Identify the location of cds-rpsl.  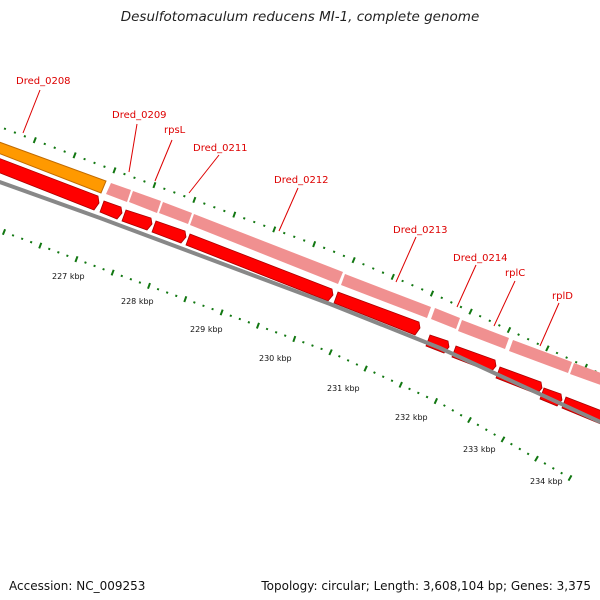
(137, 220).